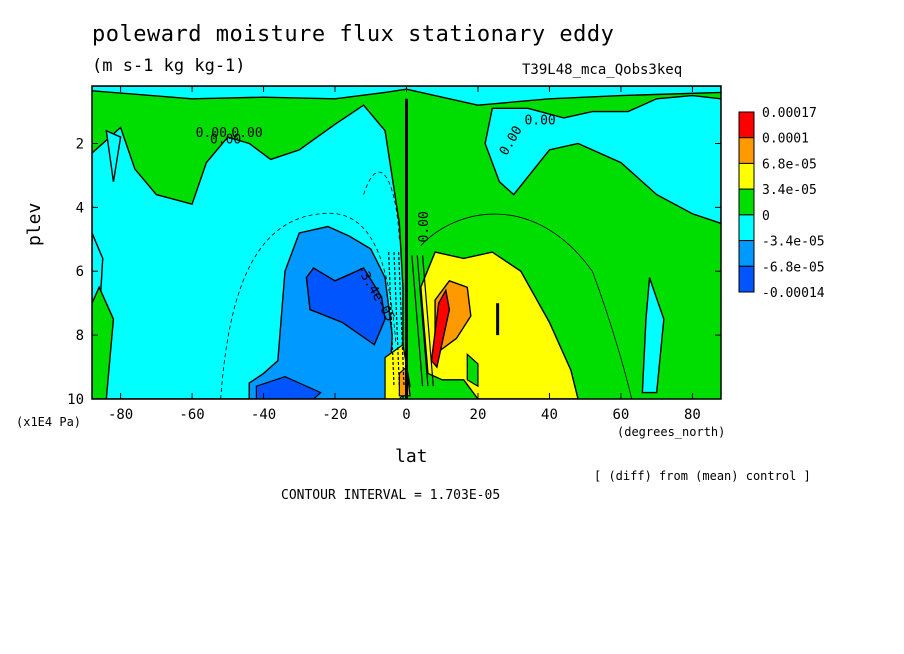 The height and width of the screenshot is (654, 904). What do you see at coordinates (80, 144) in the screenshot?
I see `y-tick-label: 2` at bounding box center [80, 144].